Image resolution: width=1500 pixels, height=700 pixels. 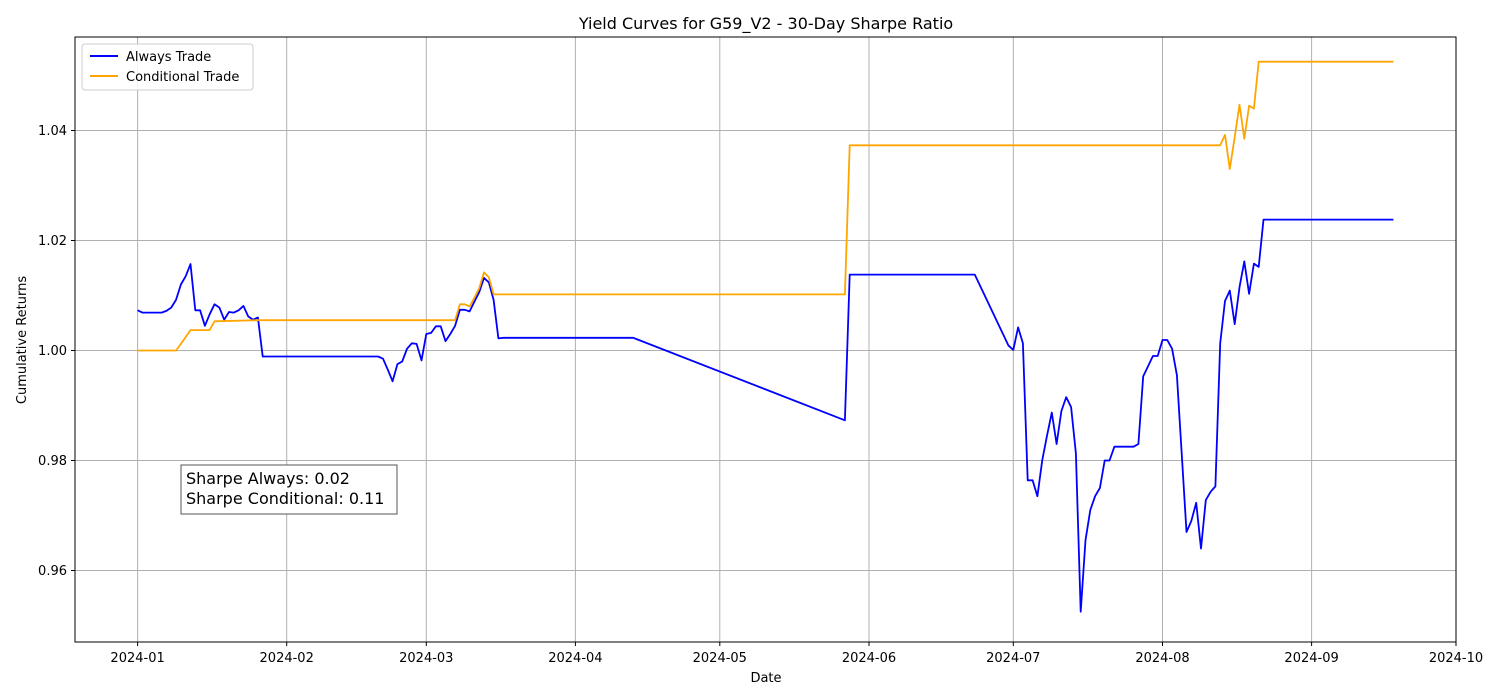 What do you see at coordinates (137, 658) in the screenshot?
I see `x-tick-label: 2024-01` at bounding box center [137, 658].